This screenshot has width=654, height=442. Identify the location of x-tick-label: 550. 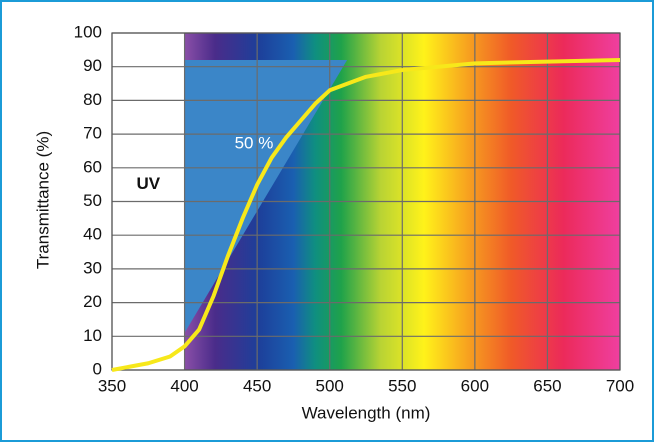
(402, 385).